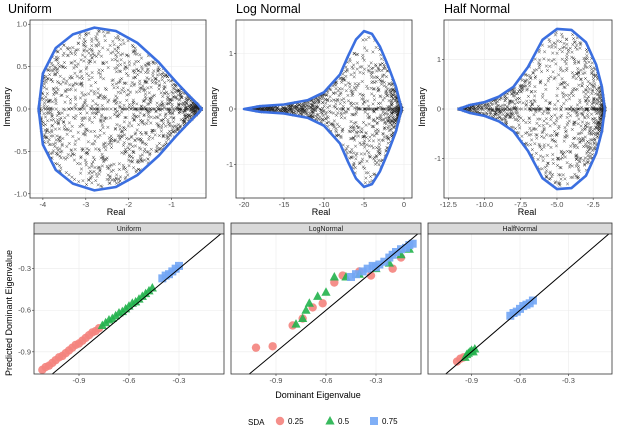 This screenshot has width=623, height=436. I want to click on x-tick-label: -7.5, so click(520, 204).